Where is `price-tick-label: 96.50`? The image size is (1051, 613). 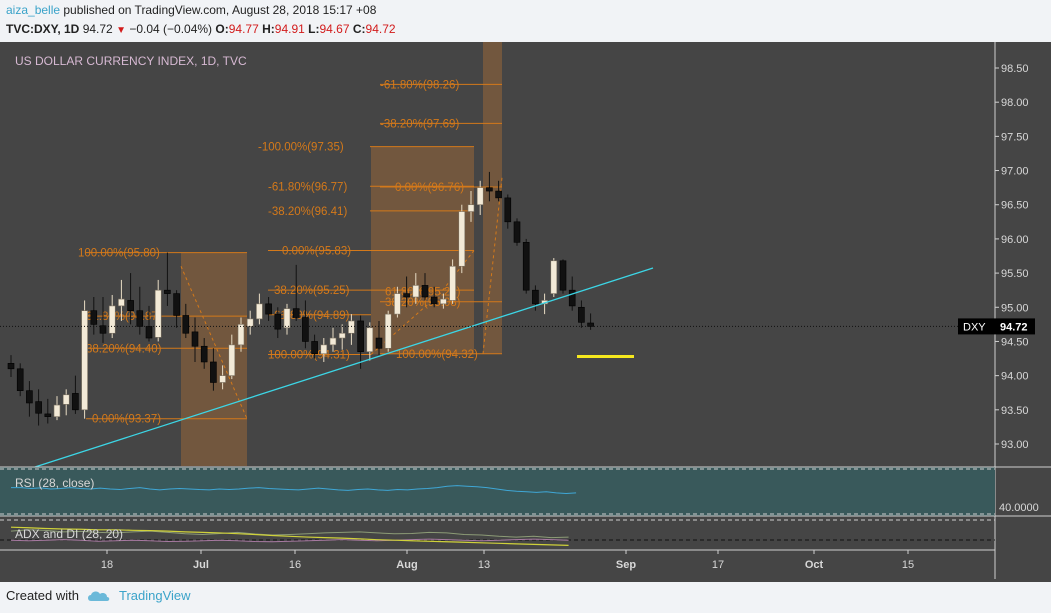 price-tick-label: 96.50 is located at coordinates (1015, 206).